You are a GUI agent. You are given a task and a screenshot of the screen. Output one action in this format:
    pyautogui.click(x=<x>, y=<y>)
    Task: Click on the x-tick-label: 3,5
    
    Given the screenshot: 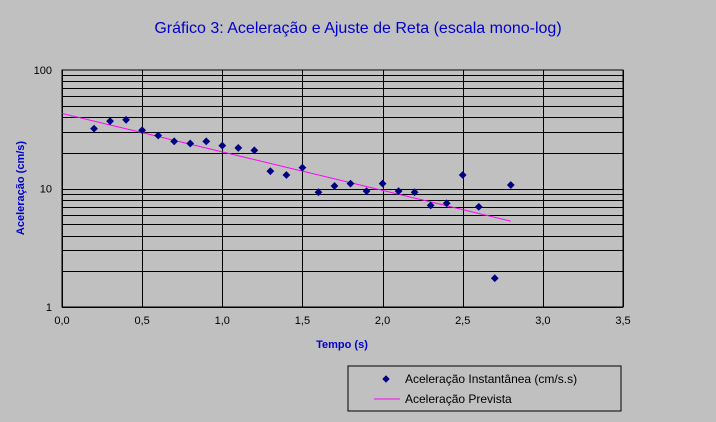 What is the action you would take?
    pyautogui.click(x=622, y=321)
    